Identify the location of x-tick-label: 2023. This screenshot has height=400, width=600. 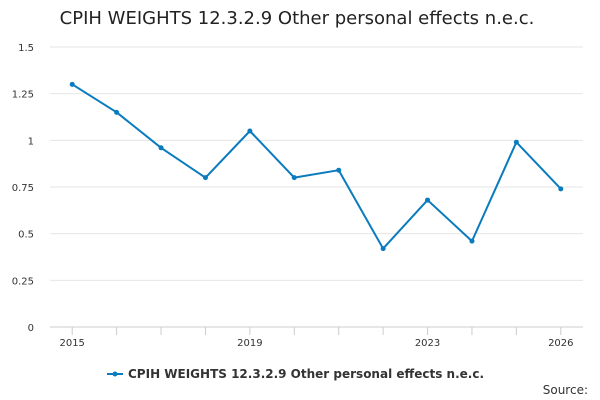
(427, 343).